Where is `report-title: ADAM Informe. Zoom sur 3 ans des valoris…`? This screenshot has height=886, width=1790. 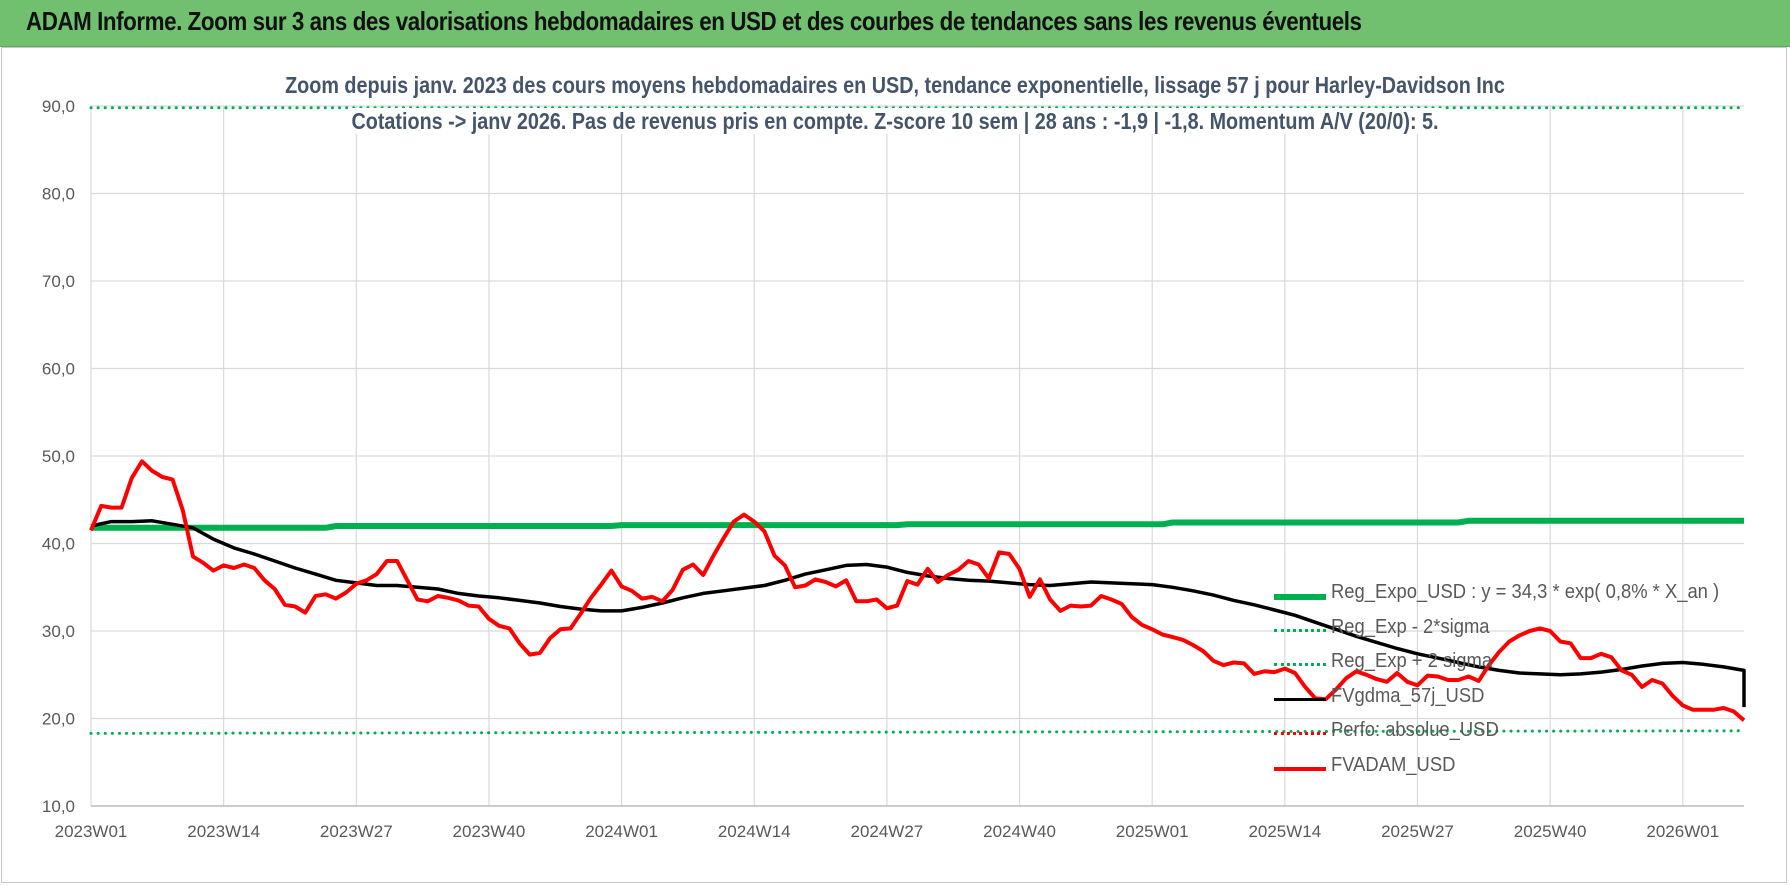 report-title: ADAM Informe. Zoom sur 3 ans des valoris… is located at coordinates (694, 21).